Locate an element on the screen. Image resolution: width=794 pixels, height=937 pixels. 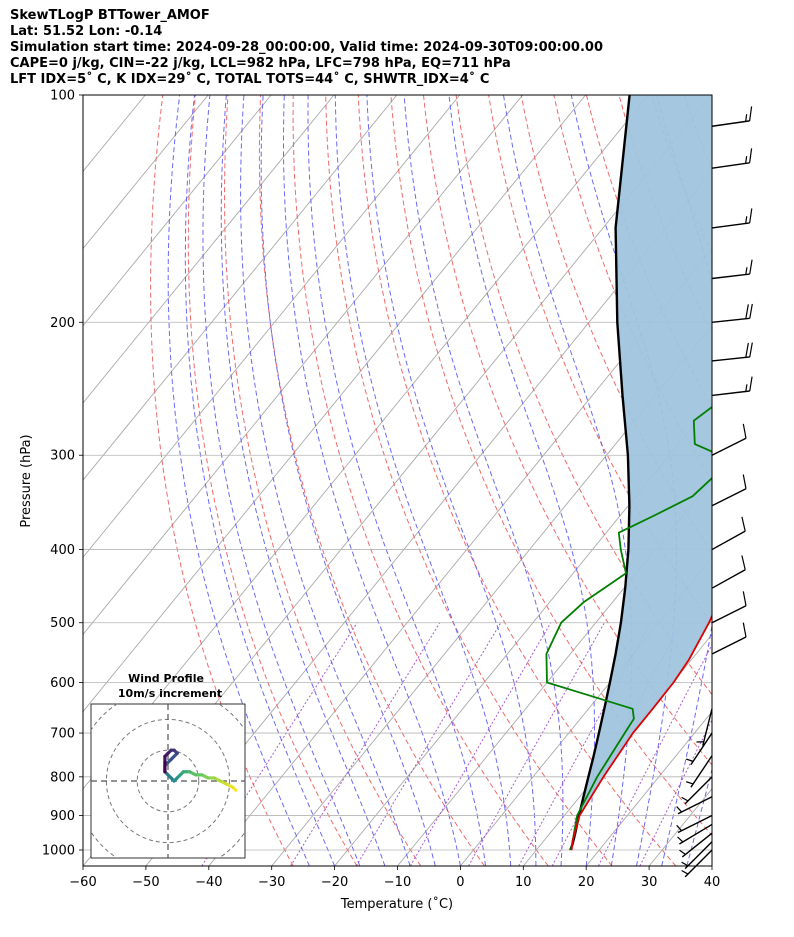
y-tick-label: 600 is located at coordinates (62, 683).